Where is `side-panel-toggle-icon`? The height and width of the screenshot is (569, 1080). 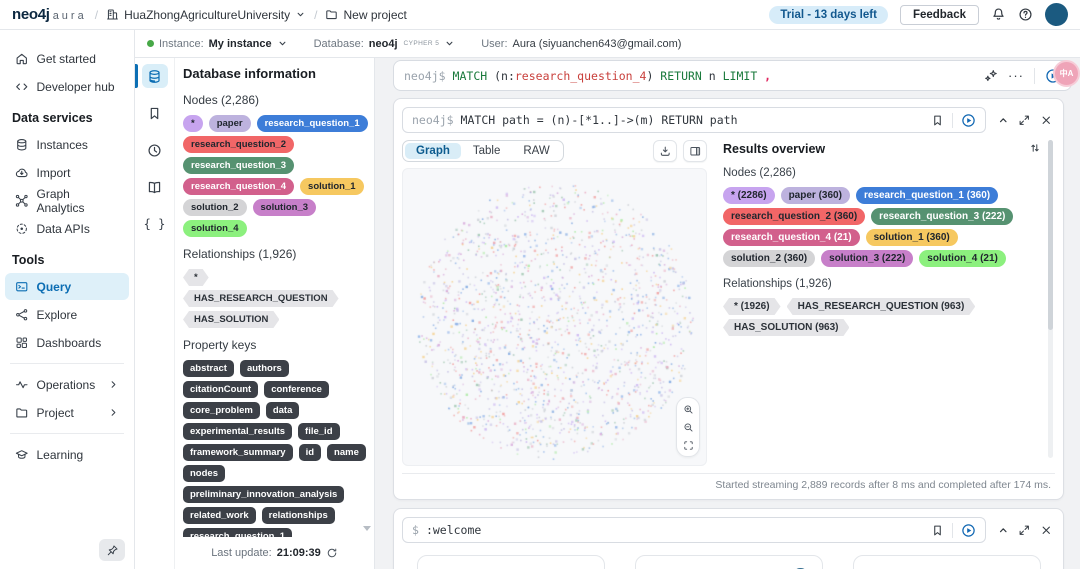
side-panel-toggle-icon is located at coordinates (695, 151).